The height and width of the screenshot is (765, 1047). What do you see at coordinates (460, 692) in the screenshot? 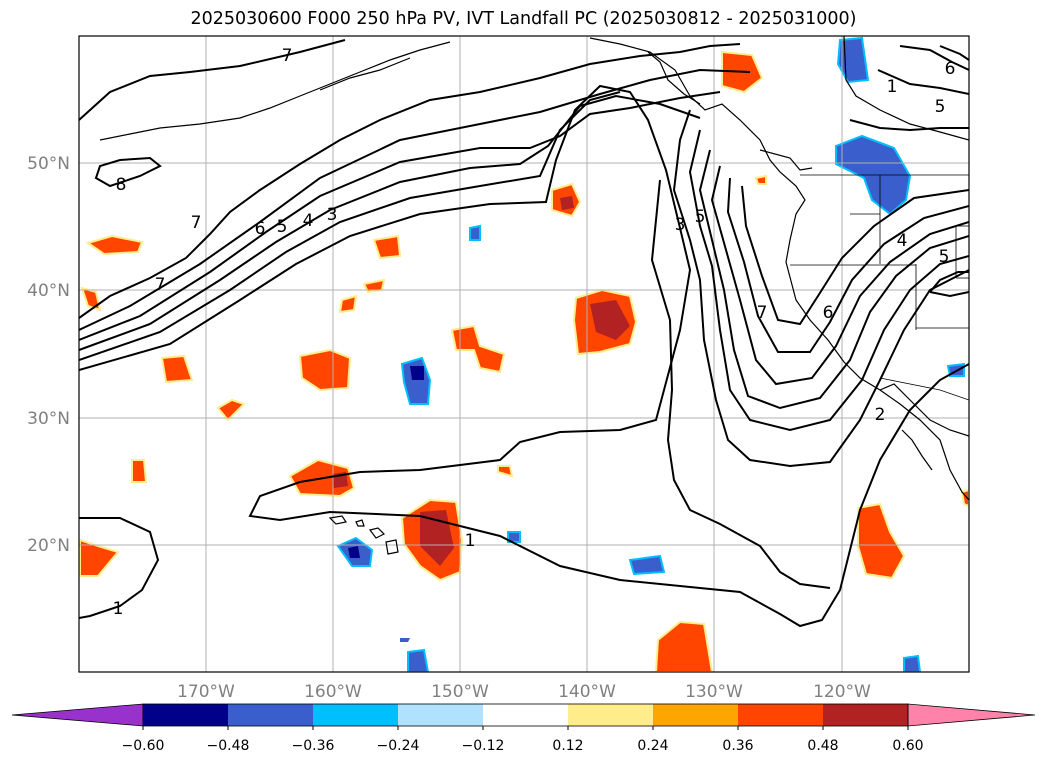
I see `lon-tick-label: 150°W` at bounding box center [460, 692].